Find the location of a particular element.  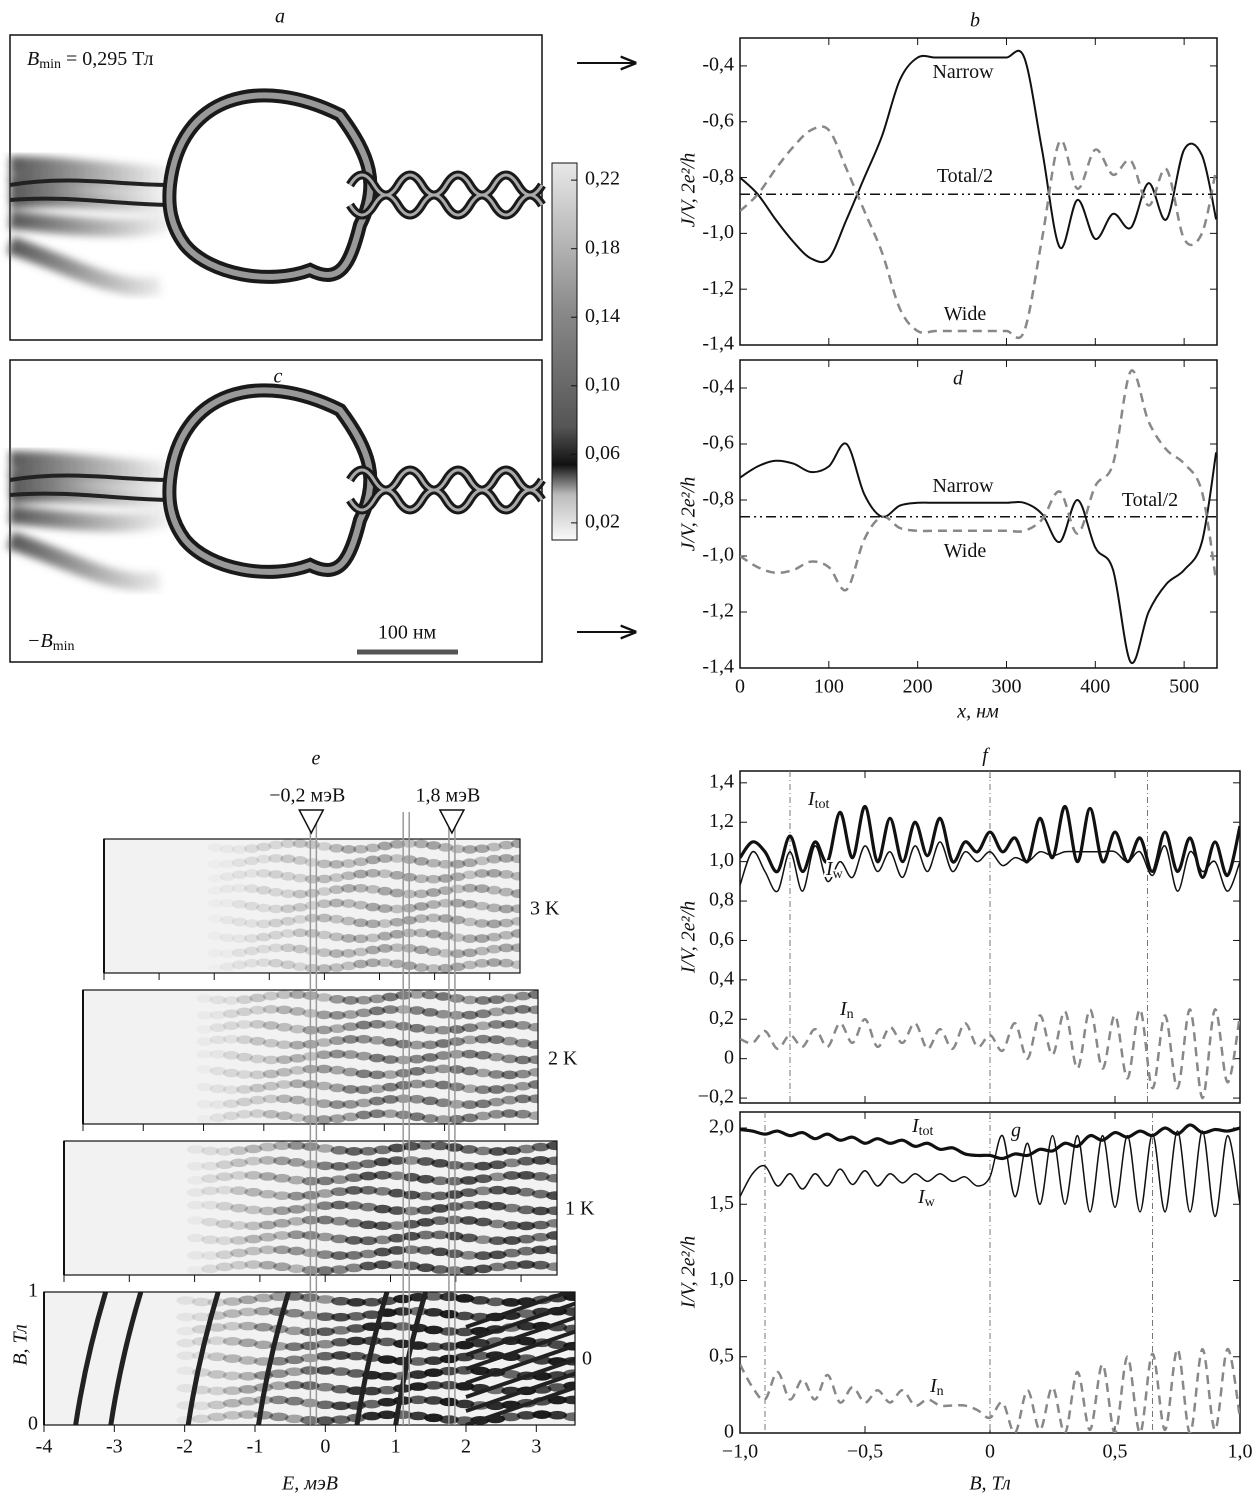

colorbar-tick-label: 0,06 is located at coordinates (602, 453).